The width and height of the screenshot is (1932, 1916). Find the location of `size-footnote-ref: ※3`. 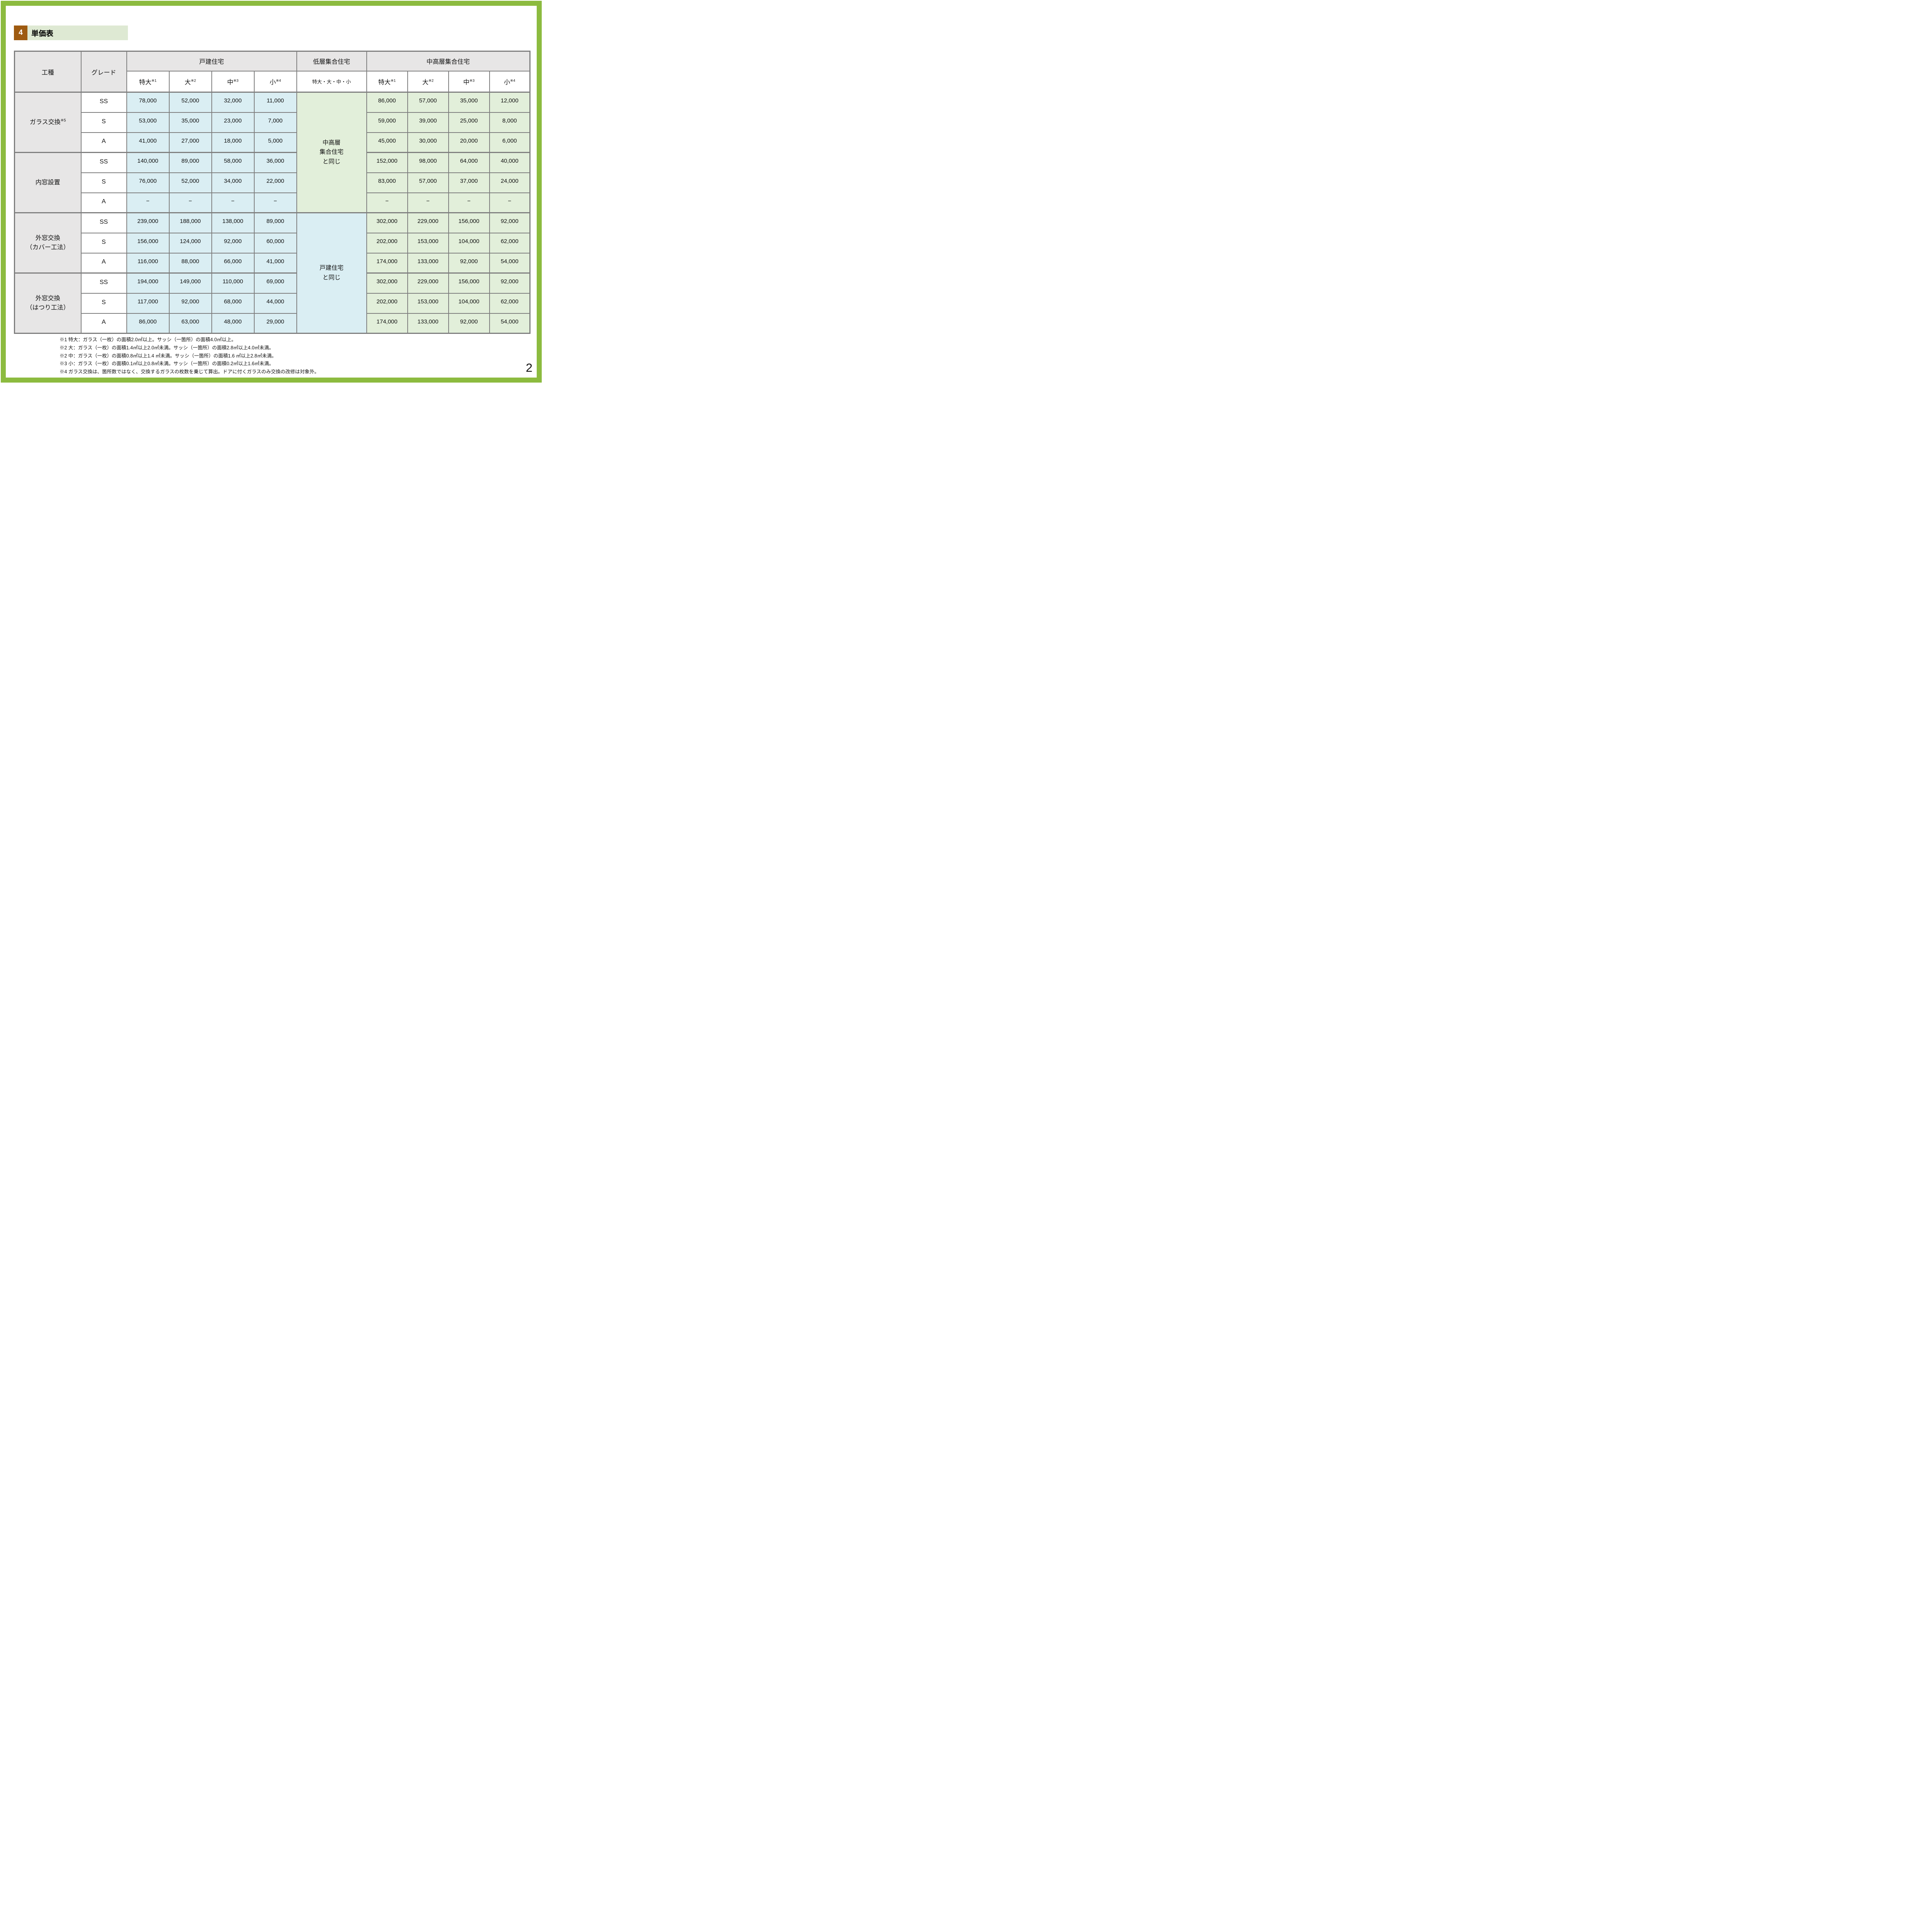

size-footnote-ref: ※3 is located at coordinates (236, 80).